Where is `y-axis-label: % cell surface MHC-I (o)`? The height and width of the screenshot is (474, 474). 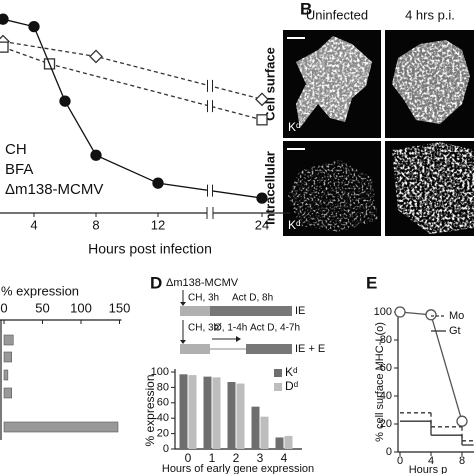 y-axis-label: % cell surface MHC-I (o) is located at coordinates (380, 382).